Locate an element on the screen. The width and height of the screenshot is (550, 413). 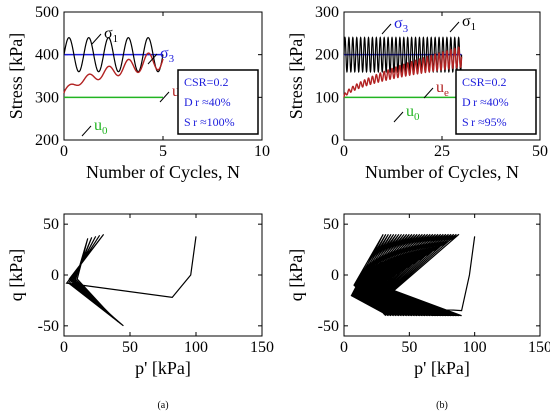
plot-frame is located at coordinates (163, 275).